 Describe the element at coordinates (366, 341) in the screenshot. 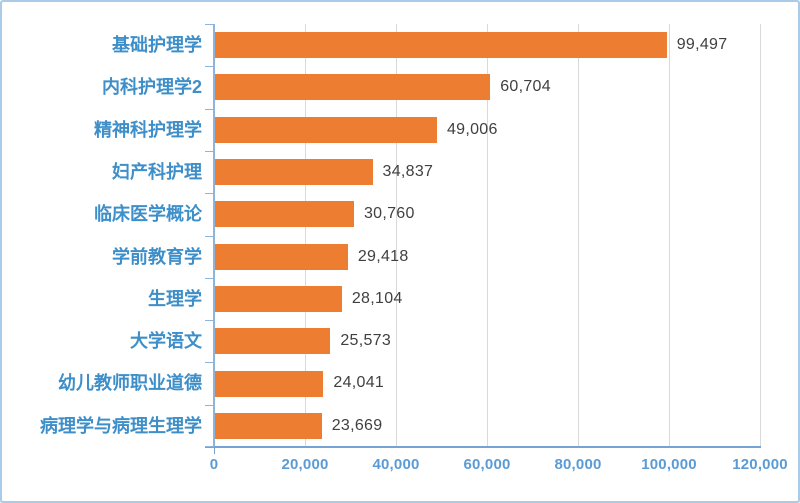

I see `value-label: 25,573` at that location.